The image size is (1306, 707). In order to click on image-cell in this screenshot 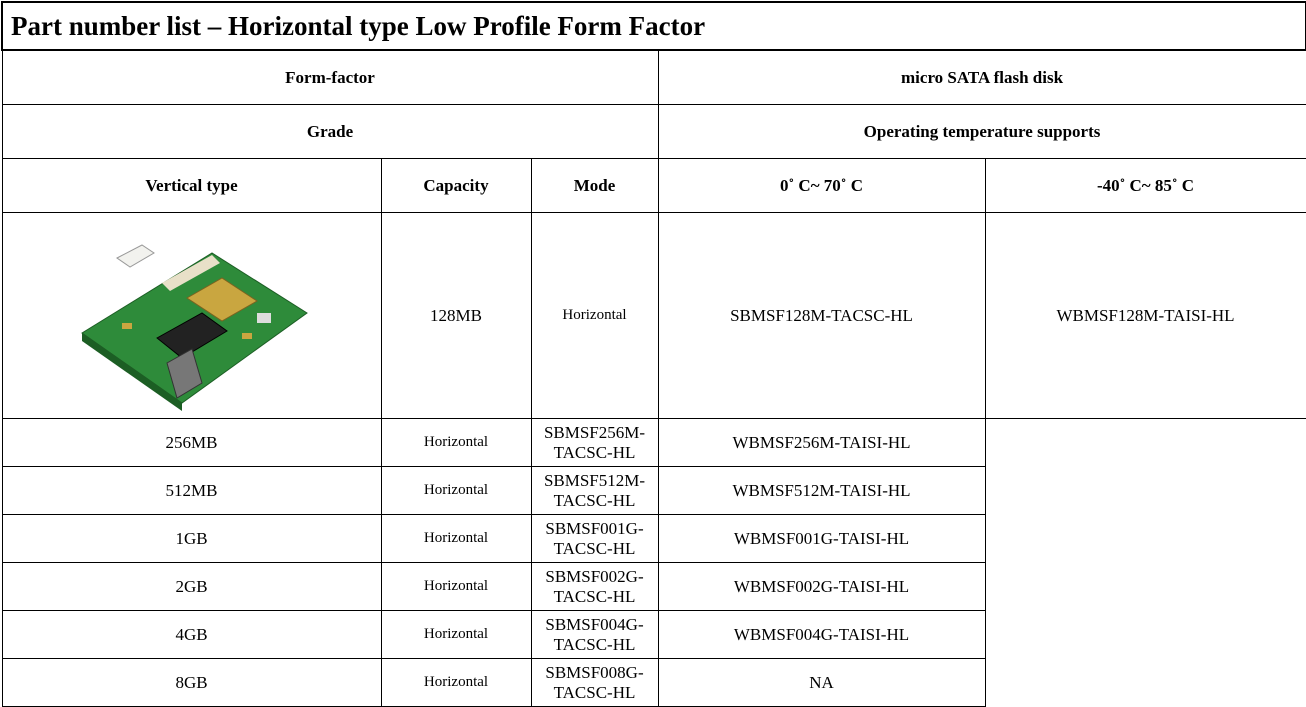, I will do `click(191, 315)`.